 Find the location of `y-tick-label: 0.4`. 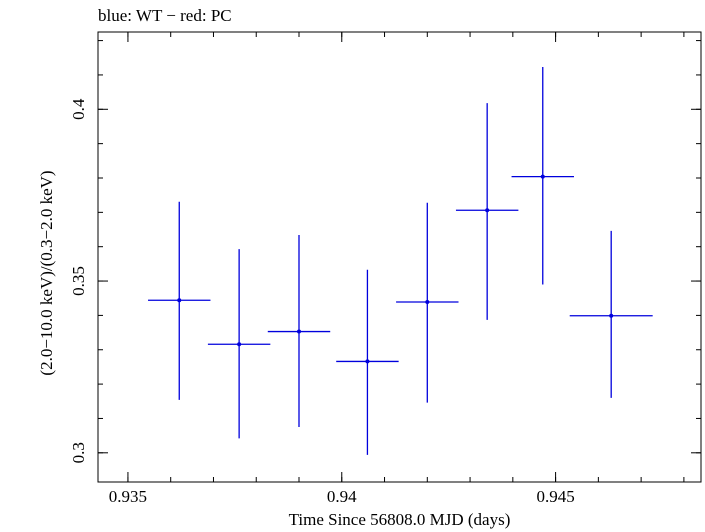

y-tick-label: 0.4 is located at coordinates (78, 109).